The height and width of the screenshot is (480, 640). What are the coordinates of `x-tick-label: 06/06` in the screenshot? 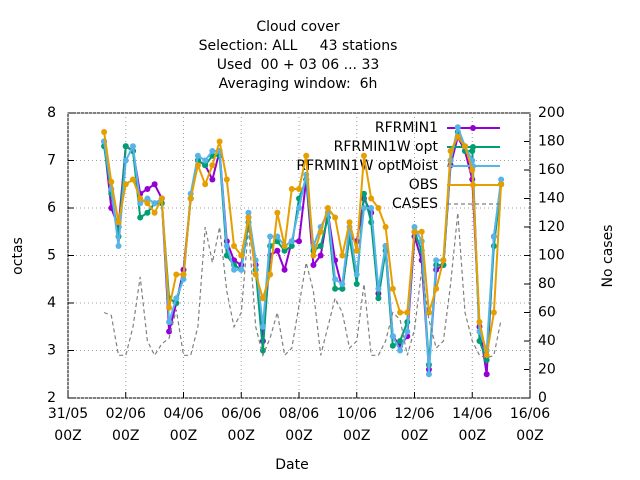 It's located at (241, 414).